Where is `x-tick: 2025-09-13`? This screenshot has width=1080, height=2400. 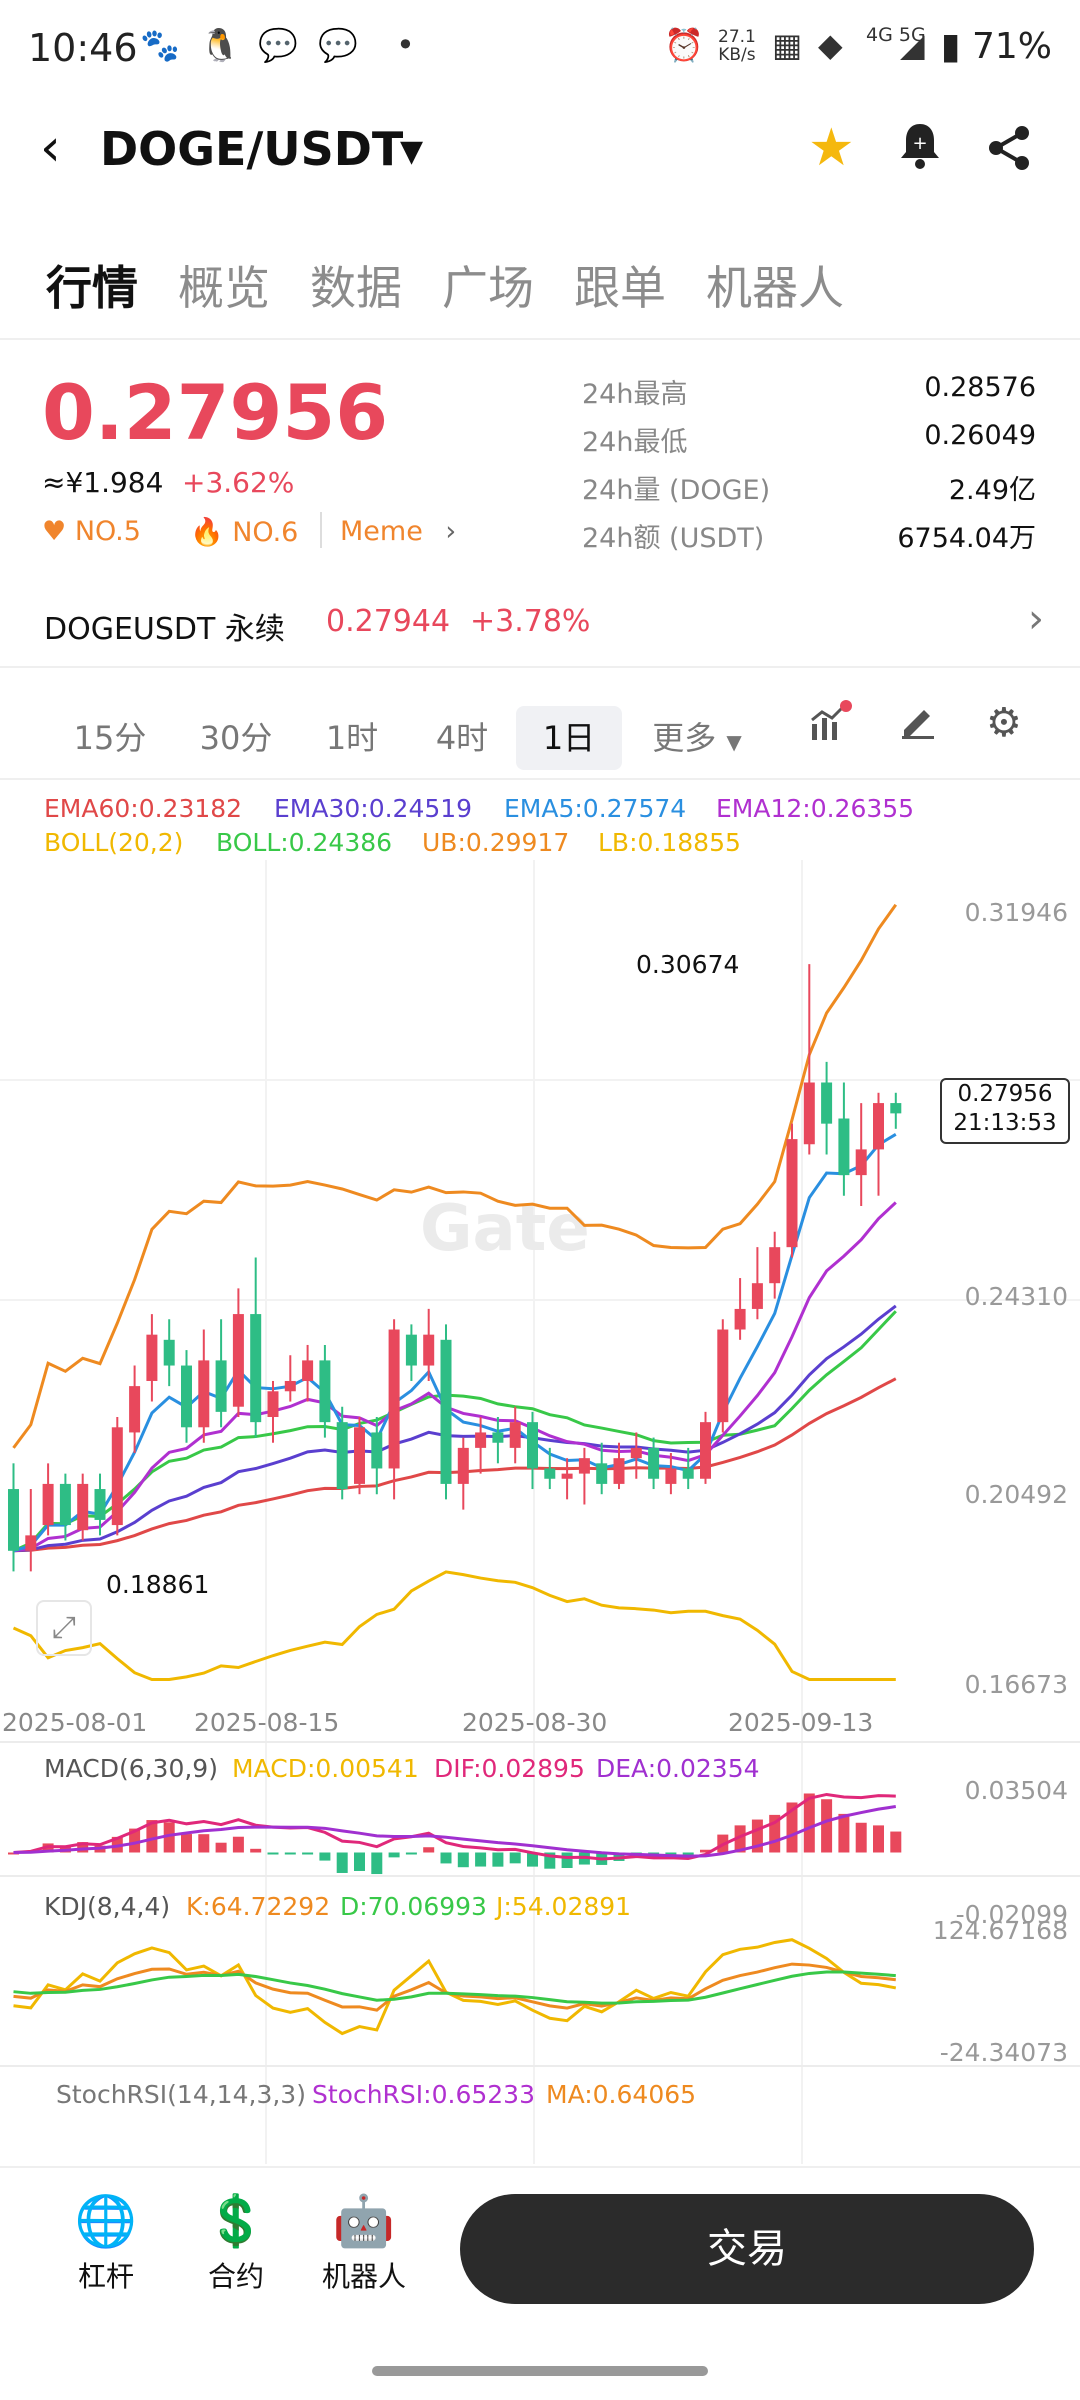
x-tick: 2025-09-13 is located at coordinates (801, 1722).